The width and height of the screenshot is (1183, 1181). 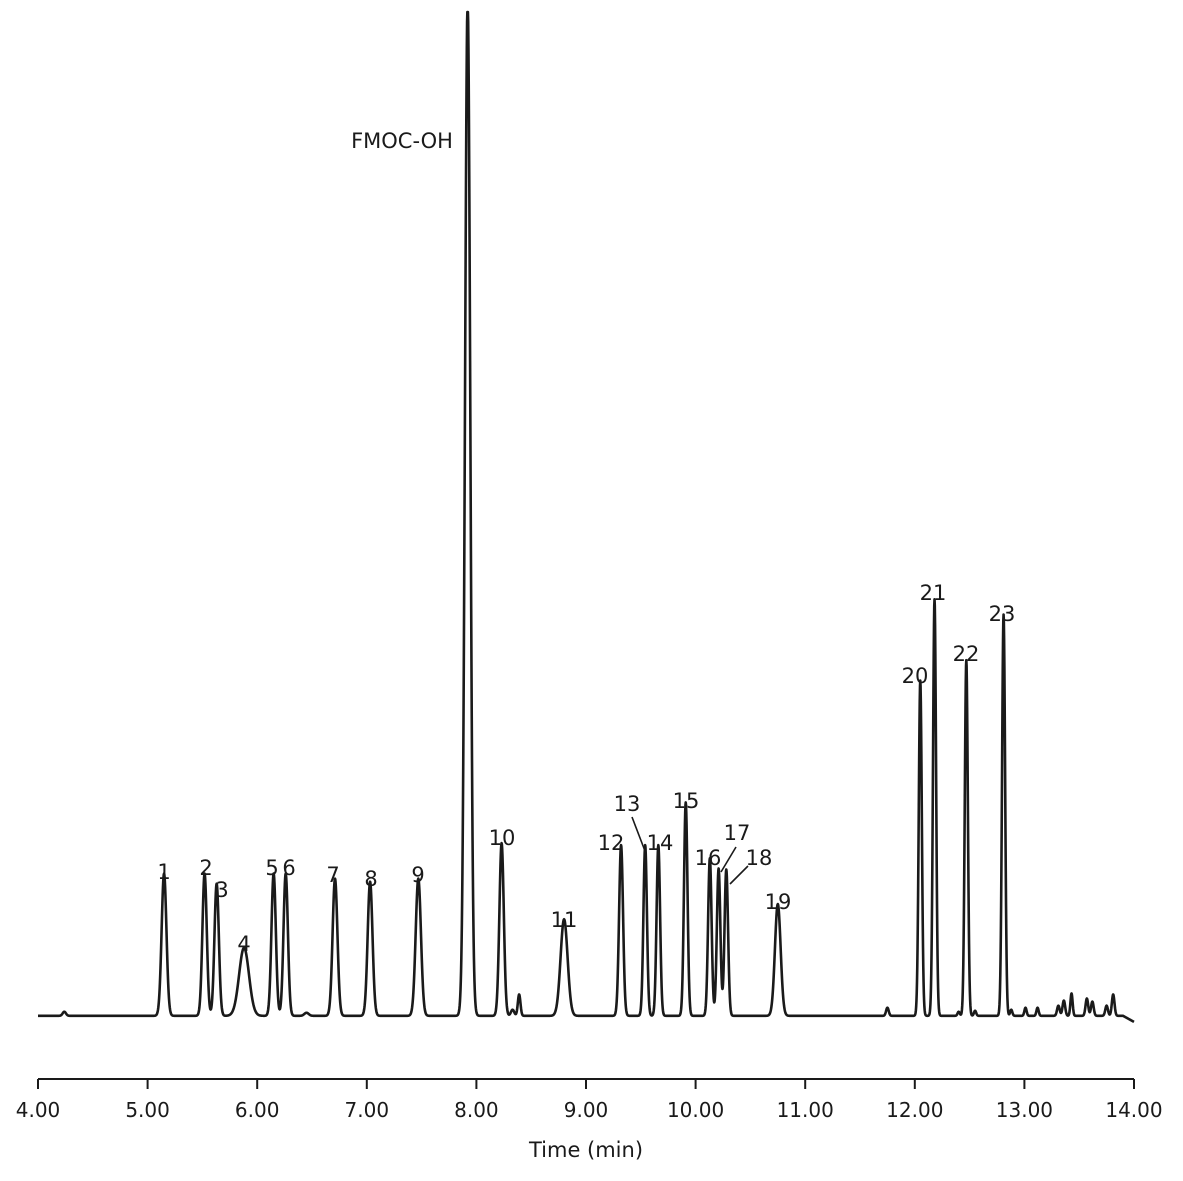 I want to click on peak-label-fmoc-oh: FMOC-OH, so click(x=402, y=141).